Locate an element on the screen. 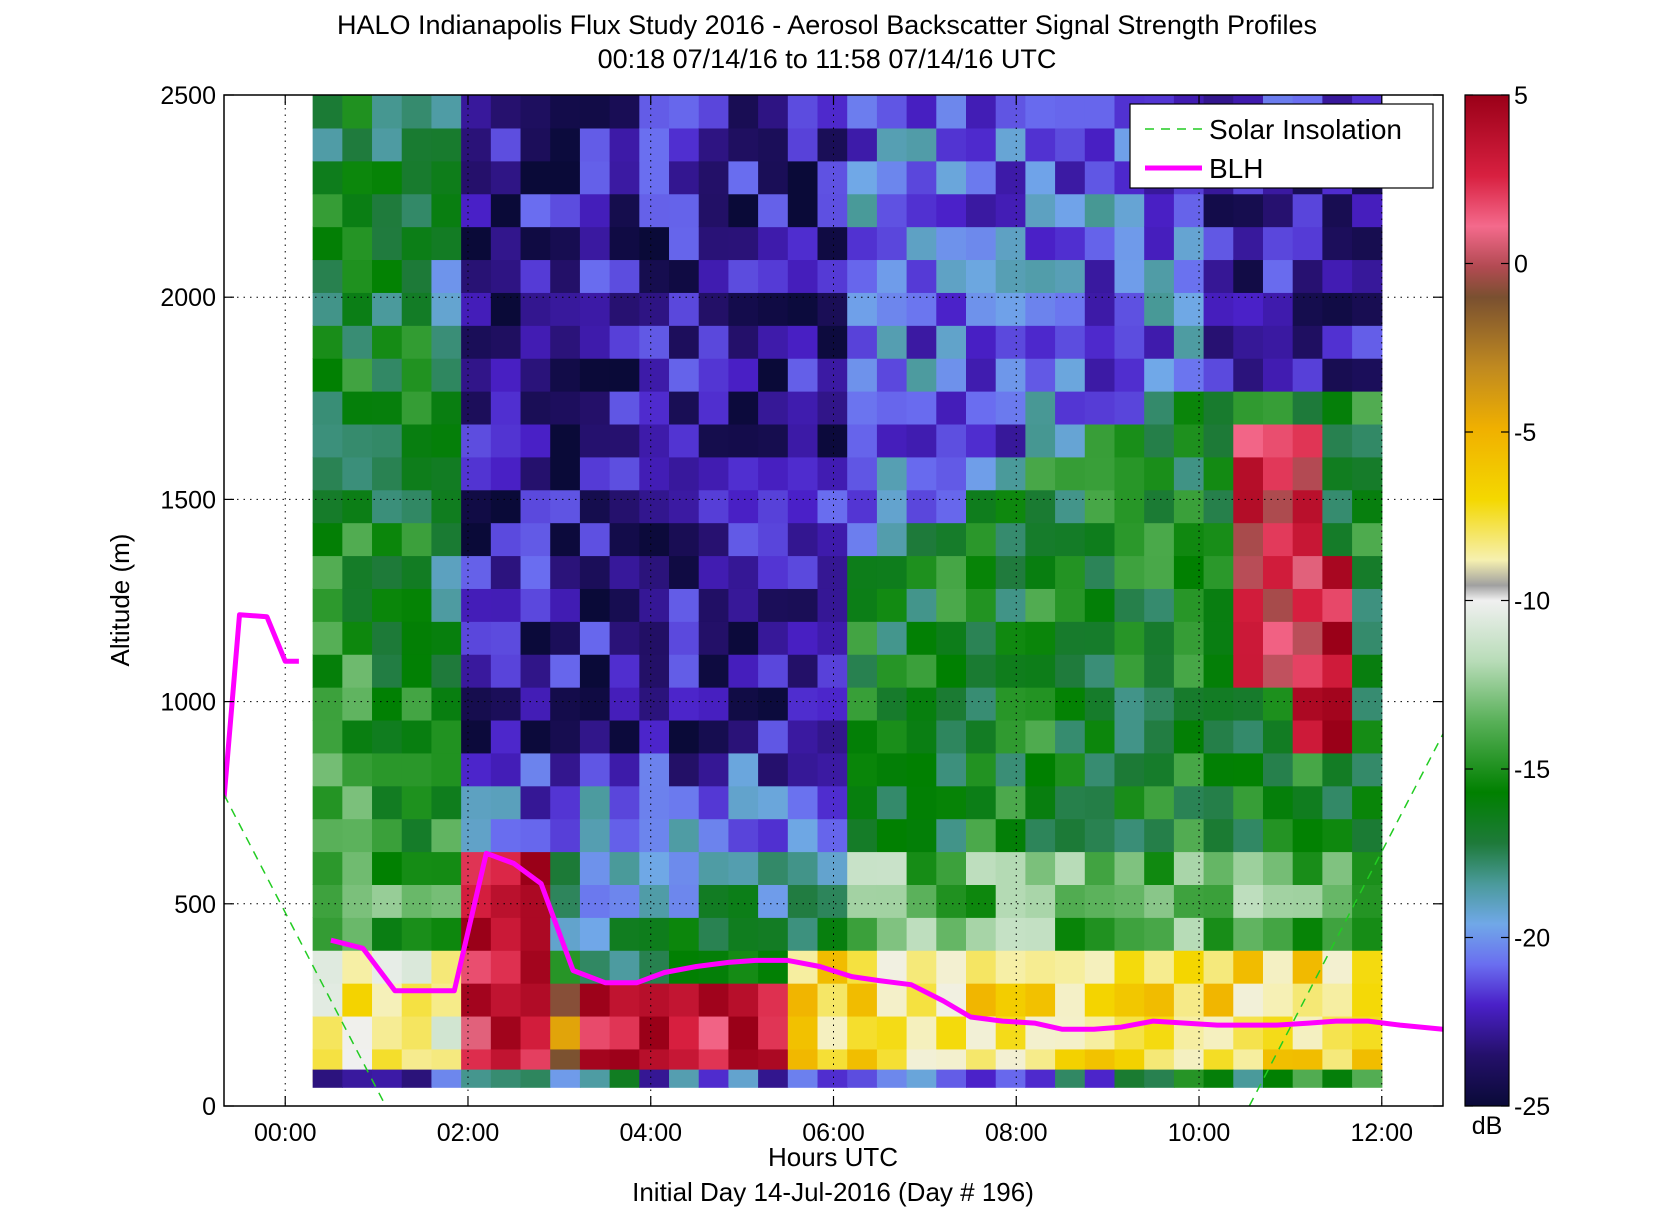  x-tick-label: 00:00 is located at coordinates (285, 1133).